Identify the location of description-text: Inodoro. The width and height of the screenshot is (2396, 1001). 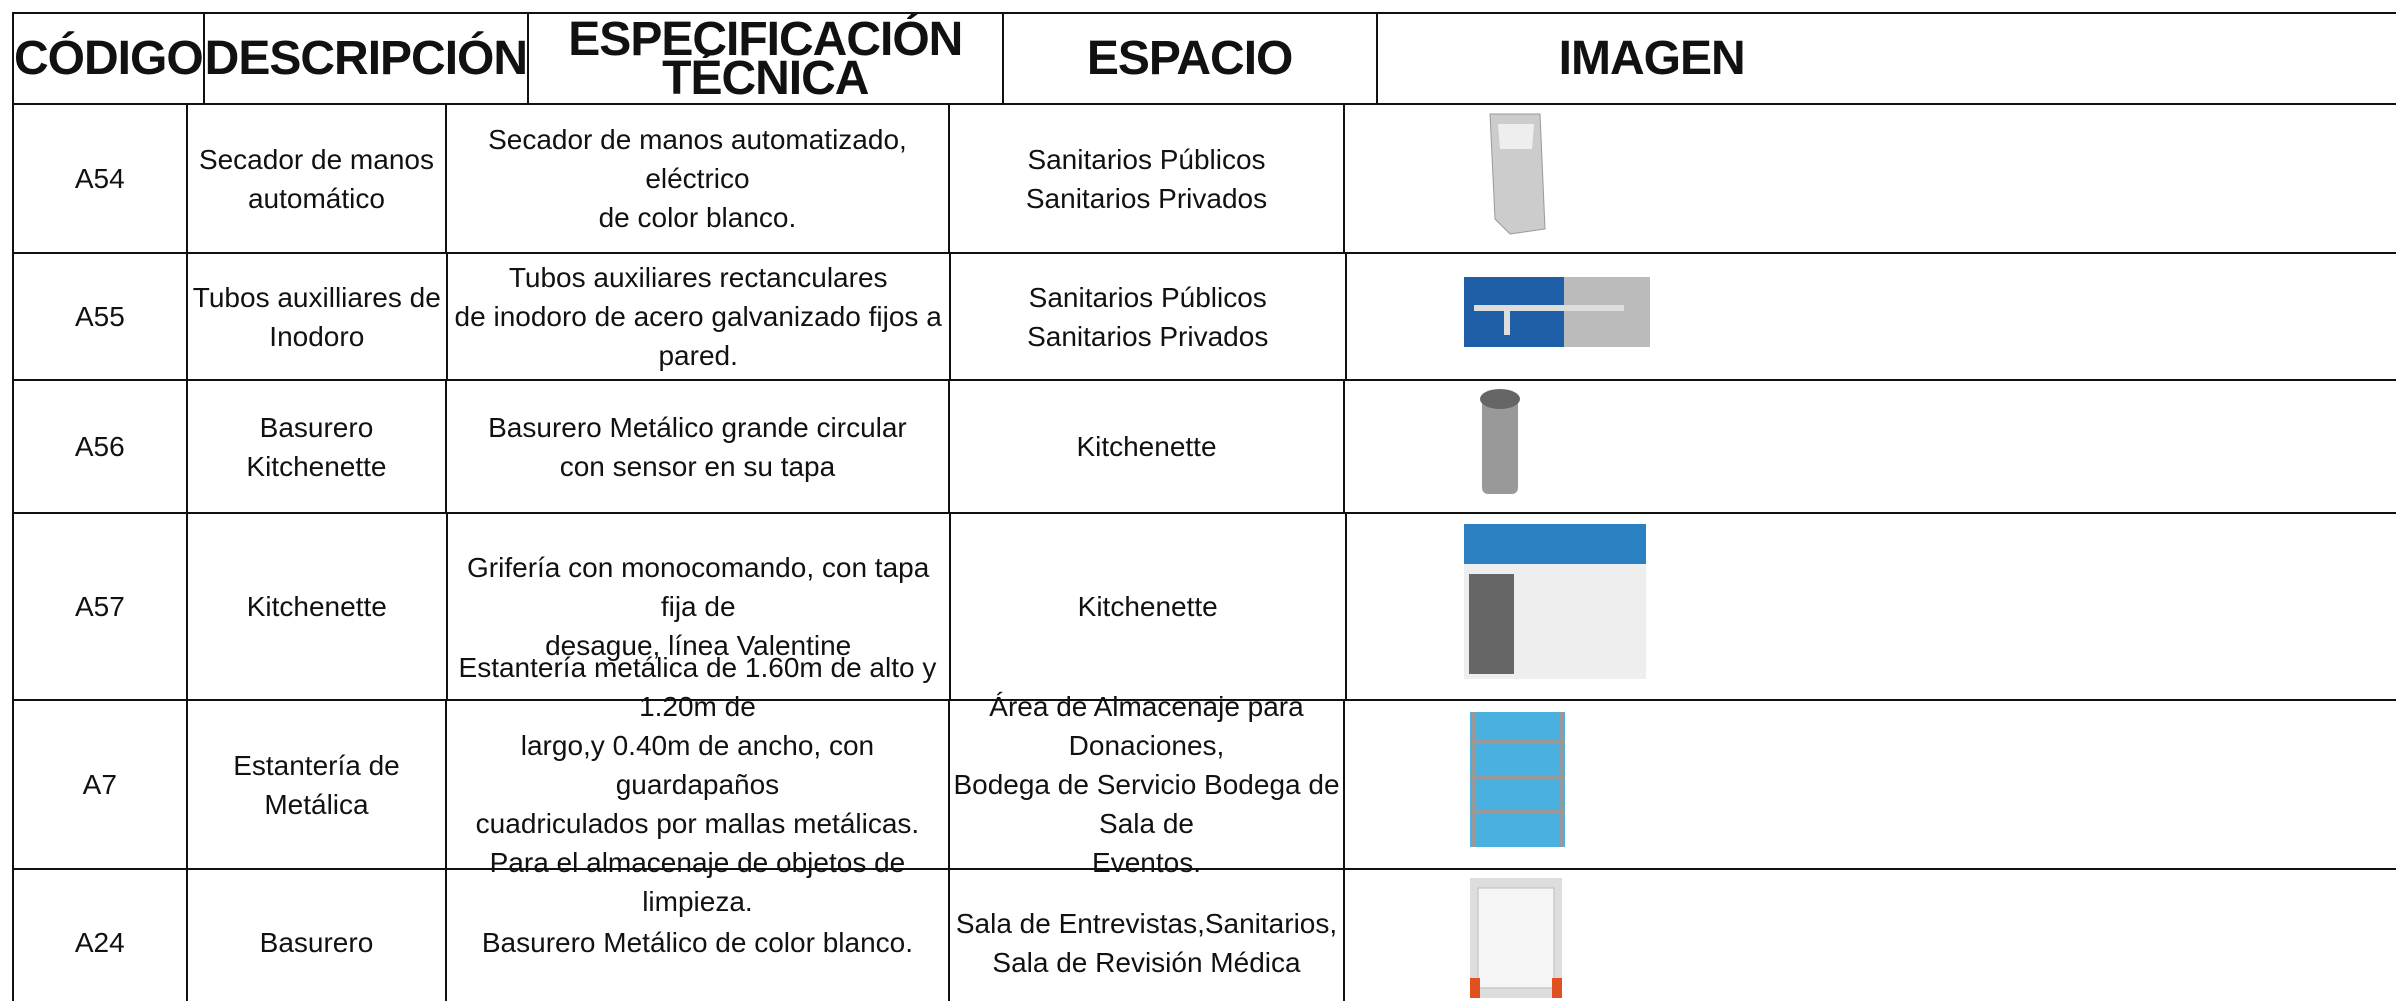
(317, 336).